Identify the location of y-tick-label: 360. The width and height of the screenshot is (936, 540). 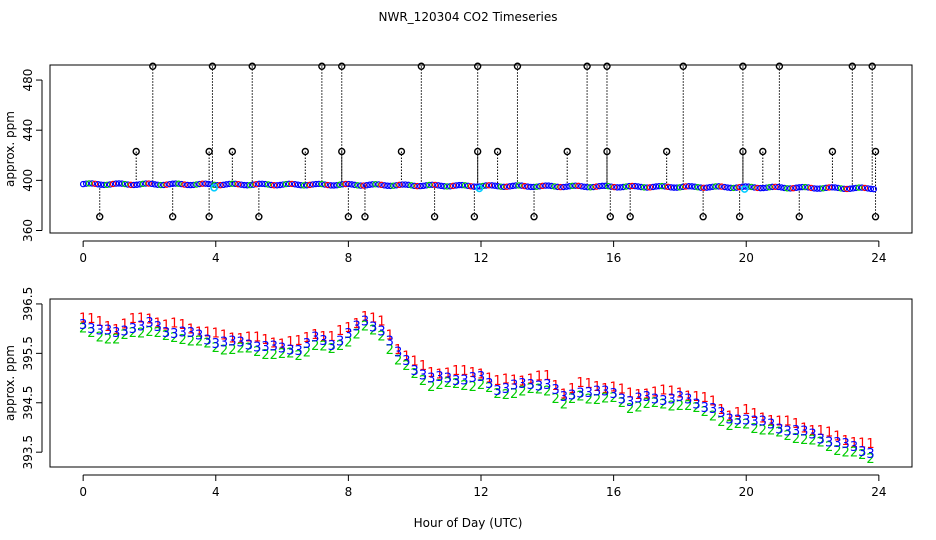
(28, 230).